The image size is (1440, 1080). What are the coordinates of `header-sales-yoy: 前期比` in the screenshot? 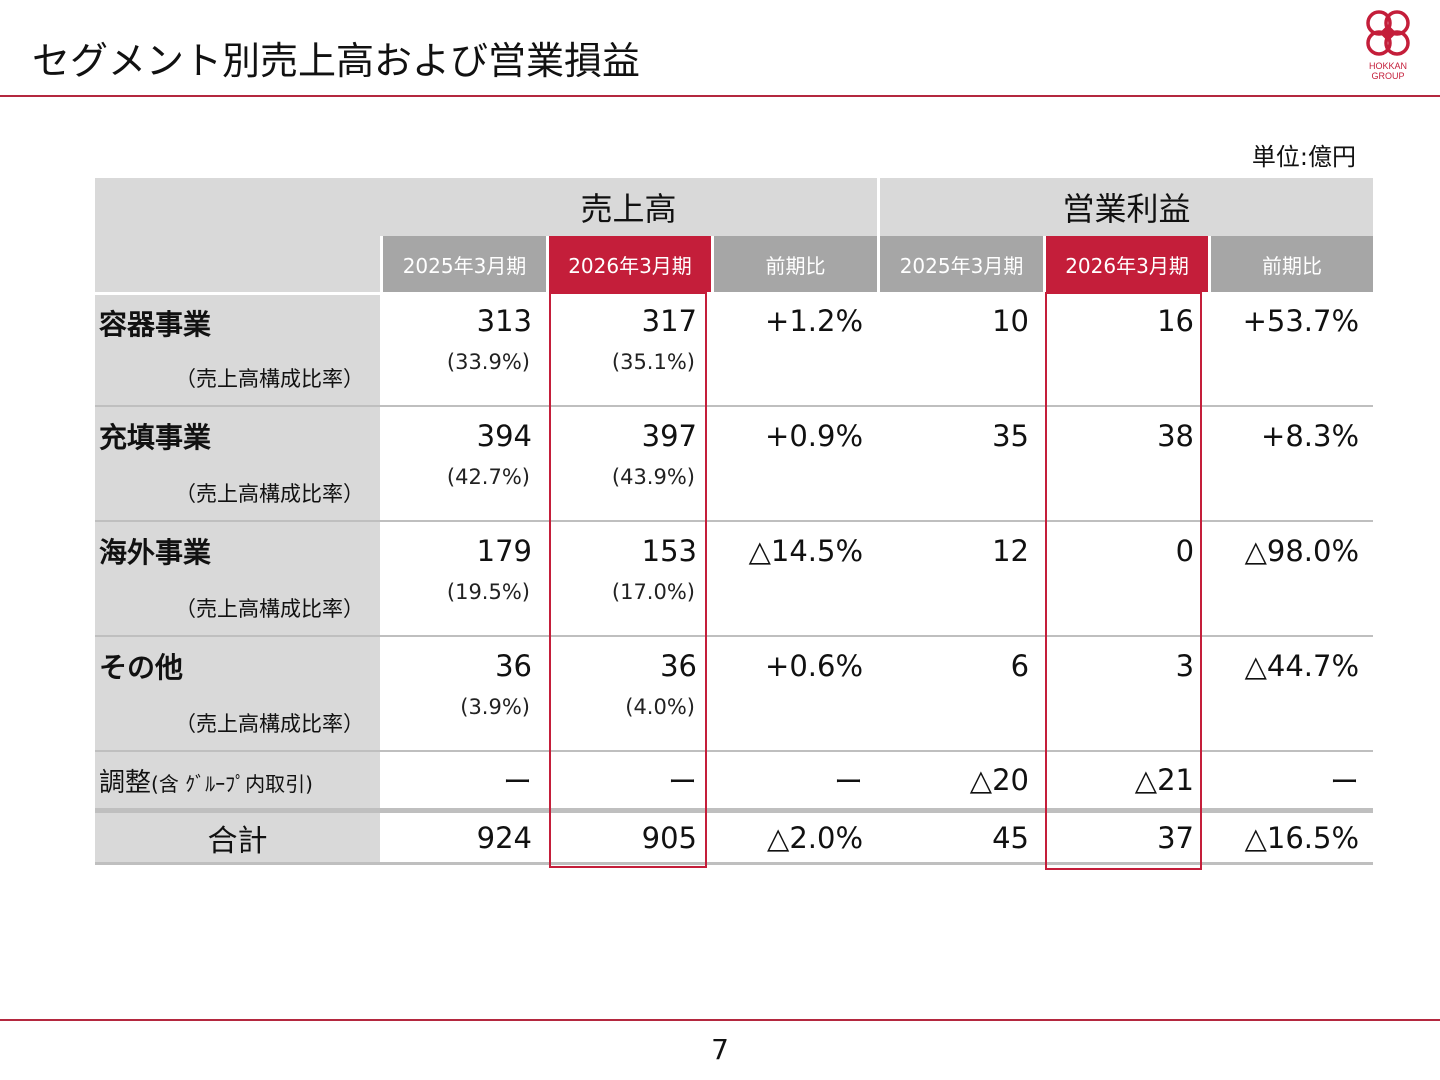 It's located at (794, 264).